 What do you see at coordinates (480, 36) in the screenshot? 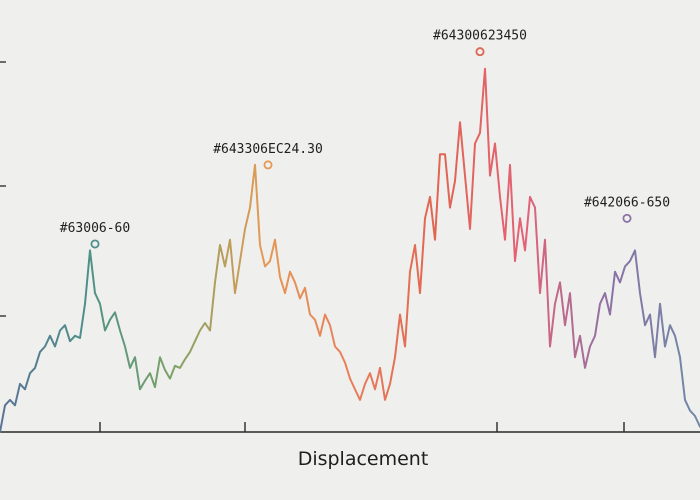
I see `peak-label: #64300623450` at bounding box center [480, 36].